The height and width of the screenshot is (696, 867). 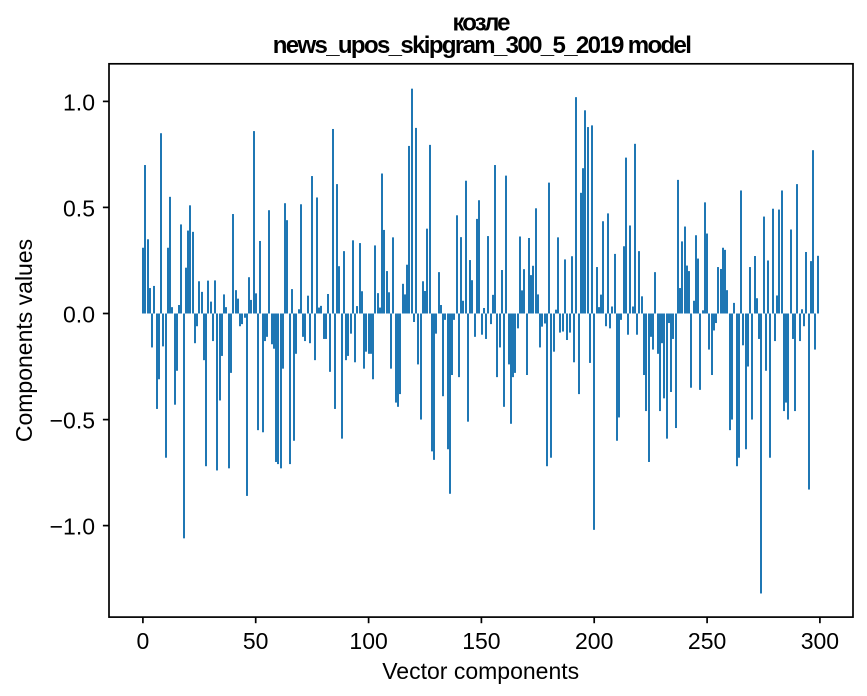 I want to click on svg-text: −1.0, so click(x=72, y=527).